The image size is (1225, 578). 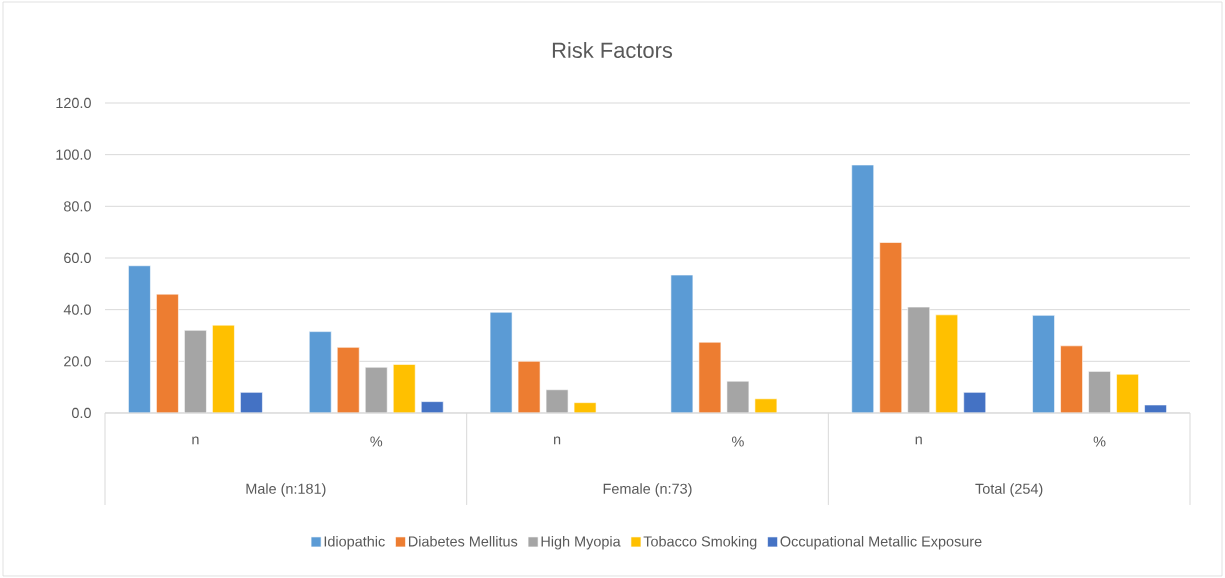 I want to click on text: Total (254), so click(x=1009, y=490).